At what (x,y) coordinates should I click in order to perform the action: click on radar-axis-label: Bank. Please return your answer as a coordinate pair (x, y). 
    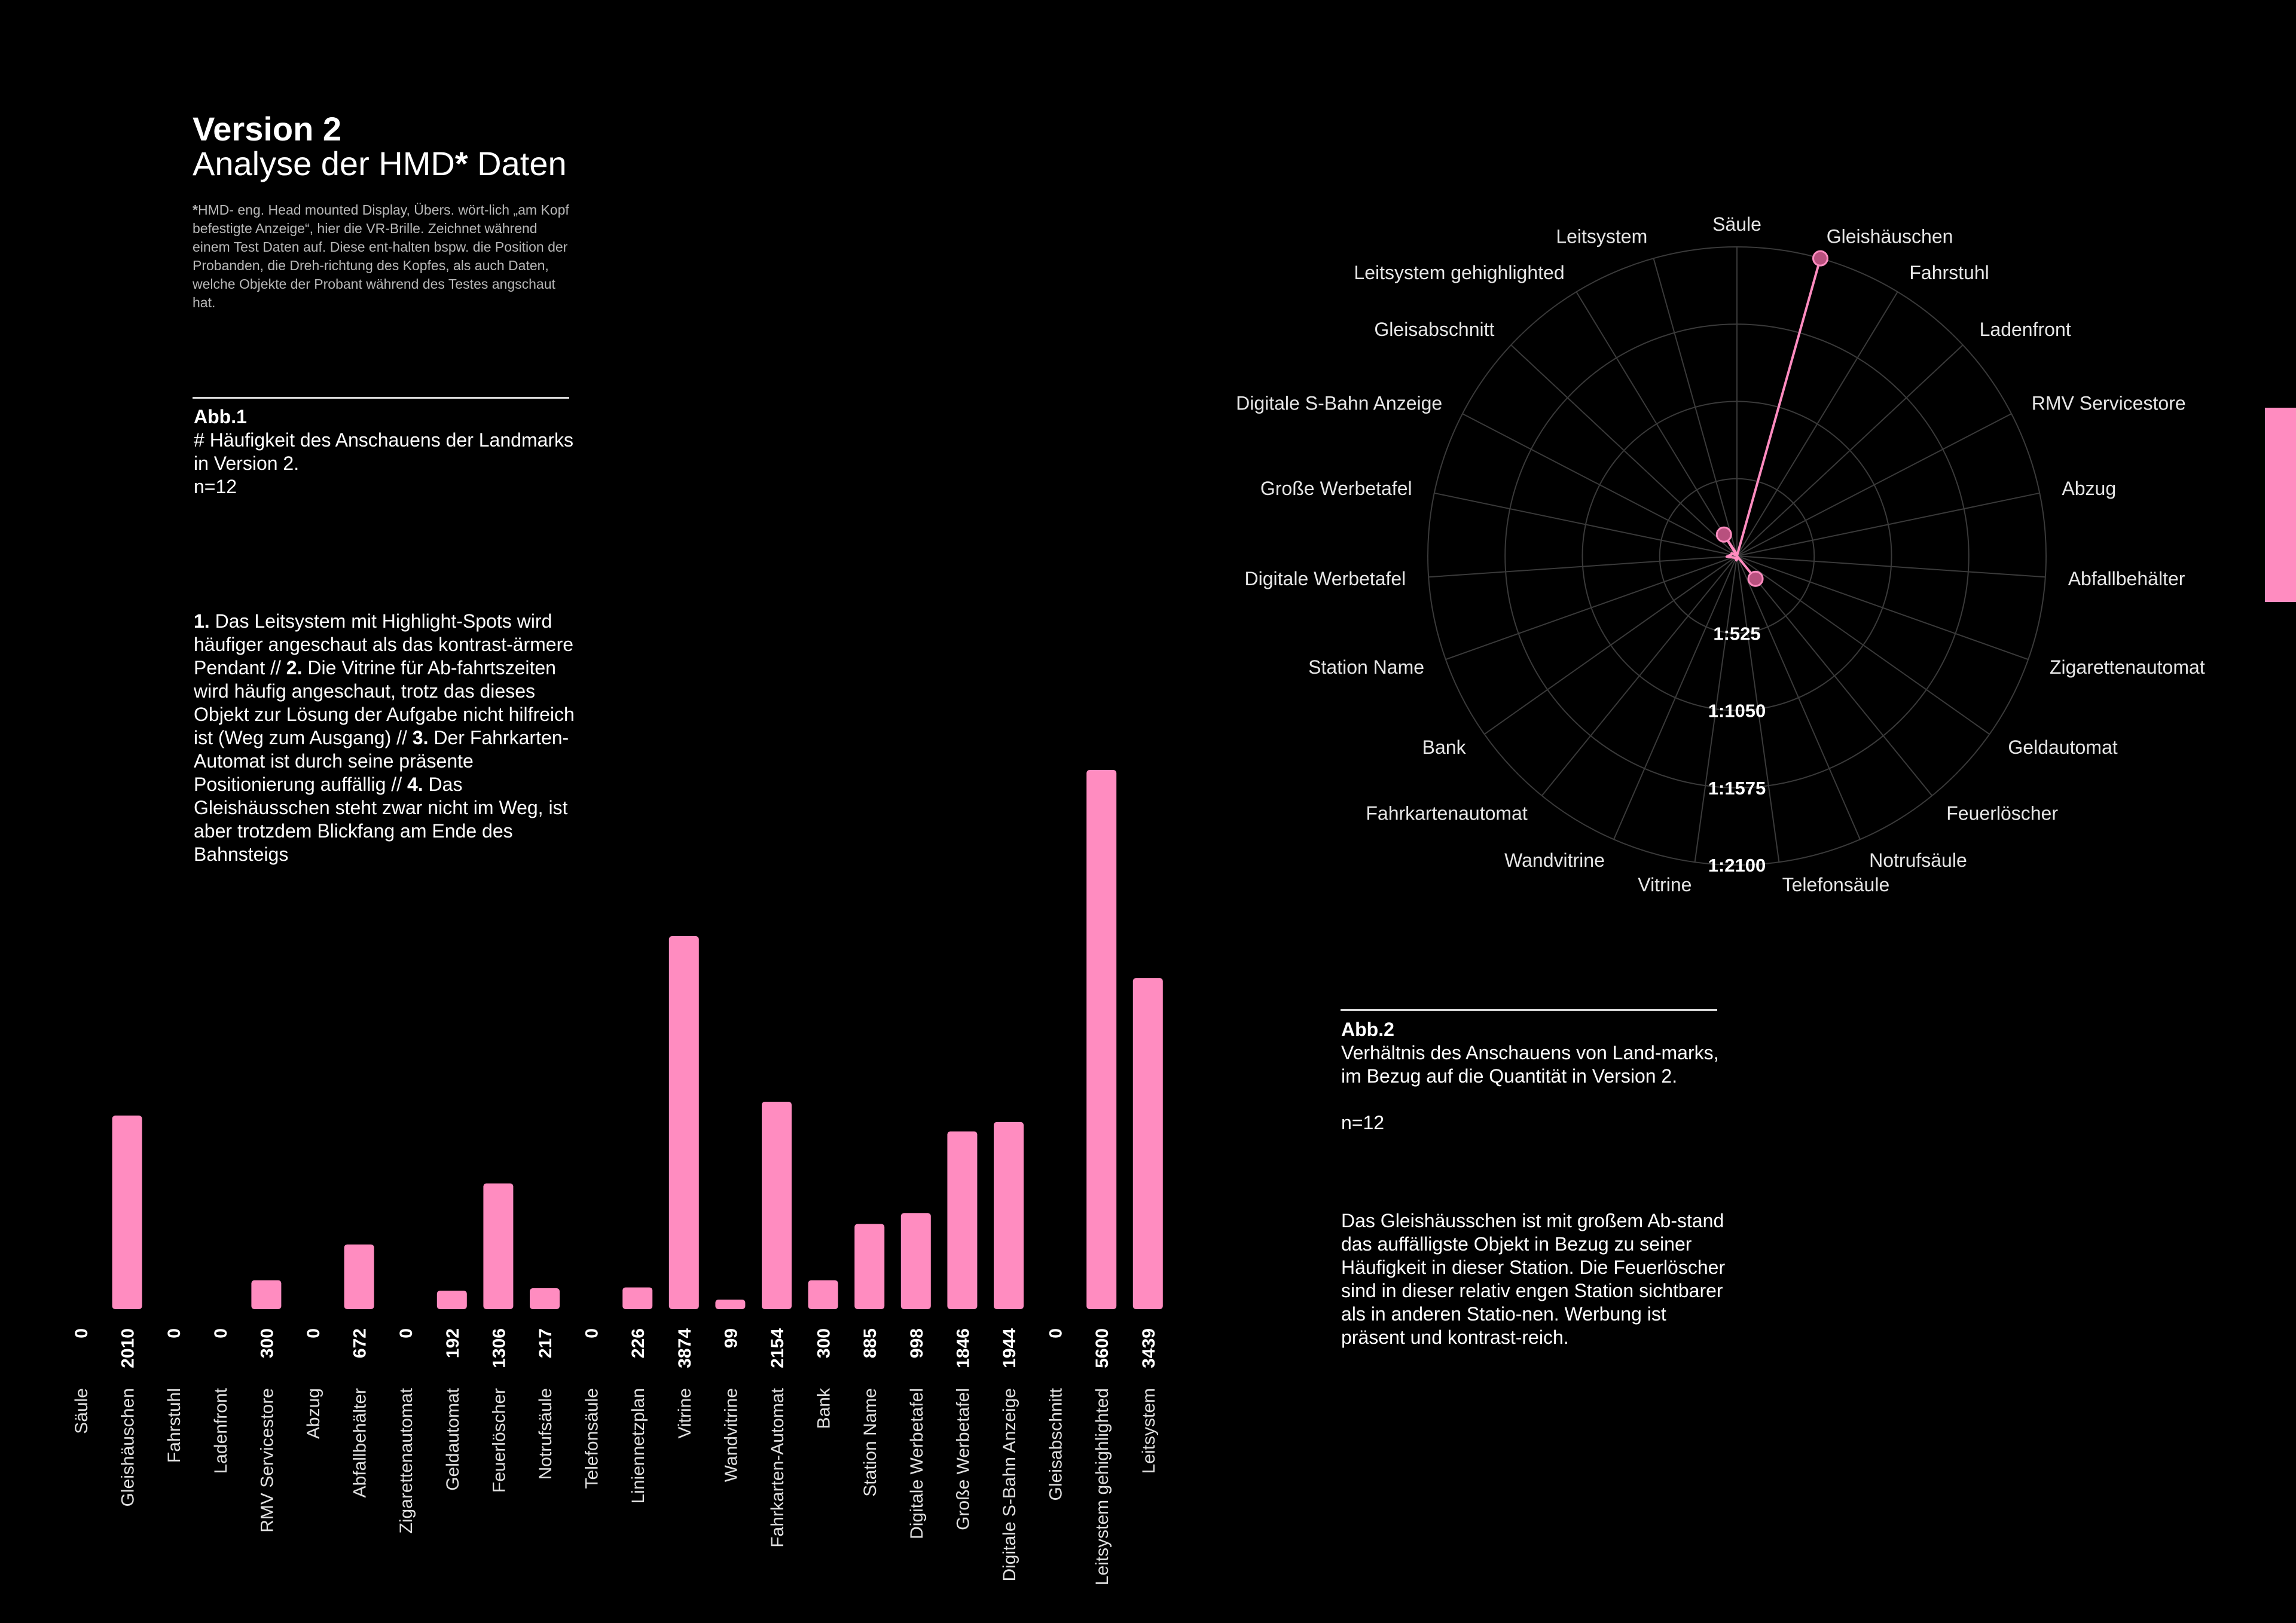
    Looking at the image, I should click on (1444, 747).